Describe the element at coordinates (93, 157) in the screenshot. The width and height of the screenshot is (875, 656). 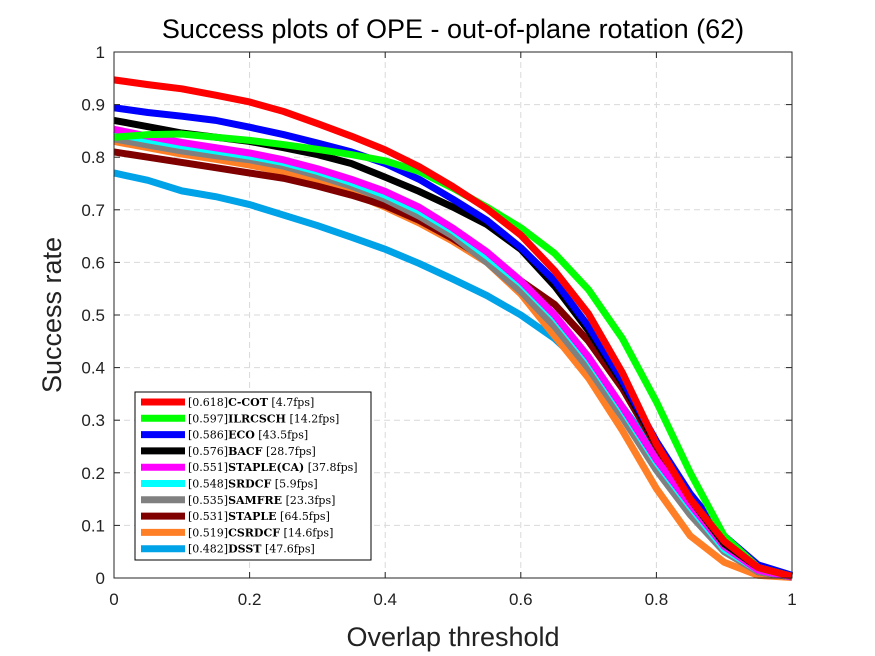
I see `y-tick-label: 0.8` at that location.